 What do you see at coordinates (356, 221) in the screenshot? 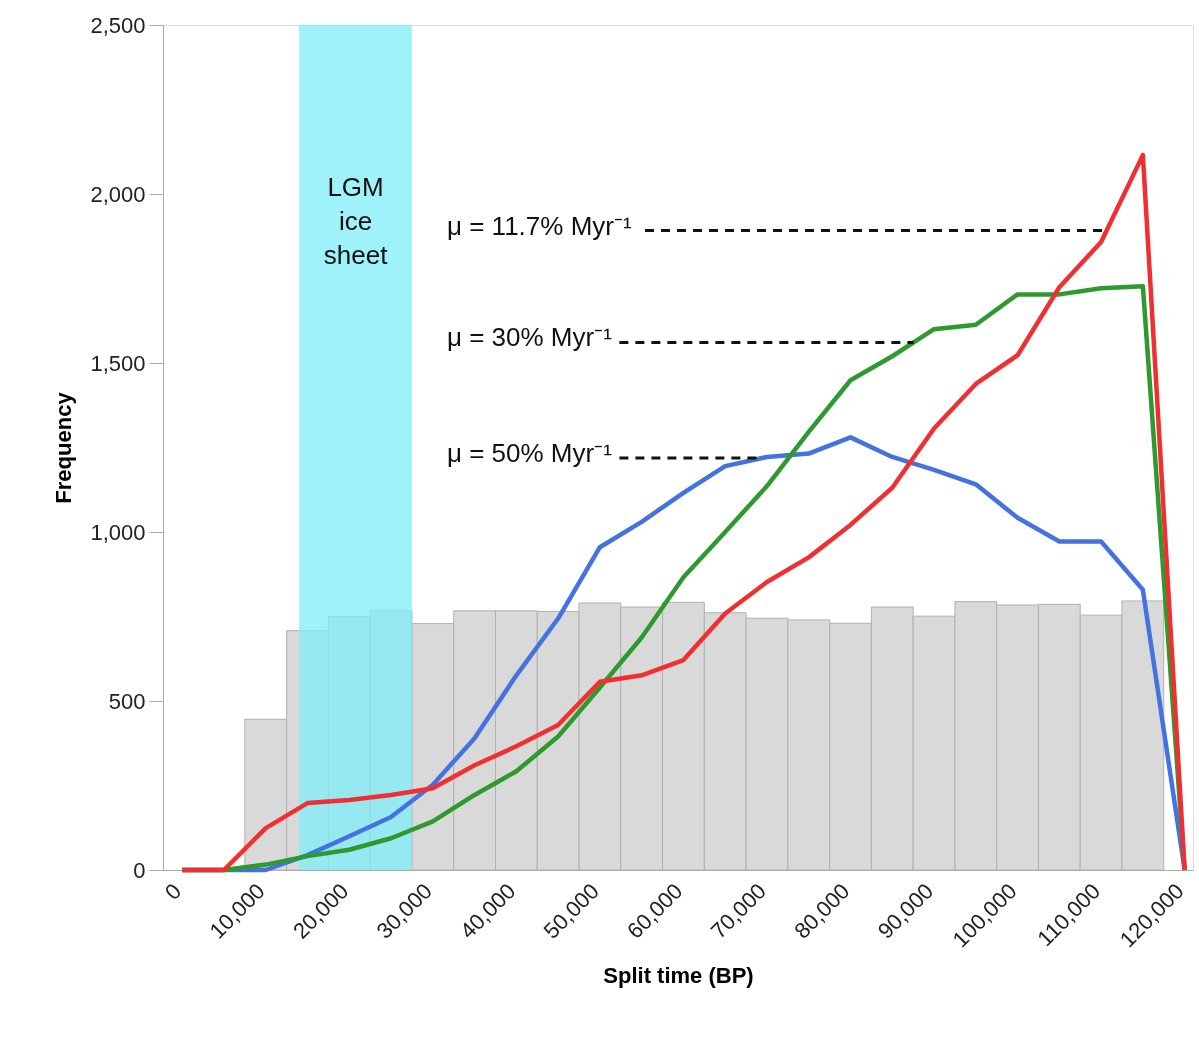
I see `band-label: LGM ice sheet` at bounding box center [356, 221].